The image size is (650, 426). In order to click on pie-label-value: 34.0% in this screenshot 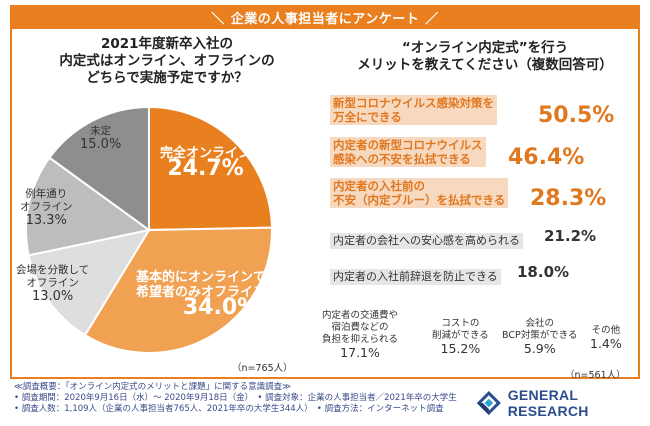, I will do `click(221, 307)`.